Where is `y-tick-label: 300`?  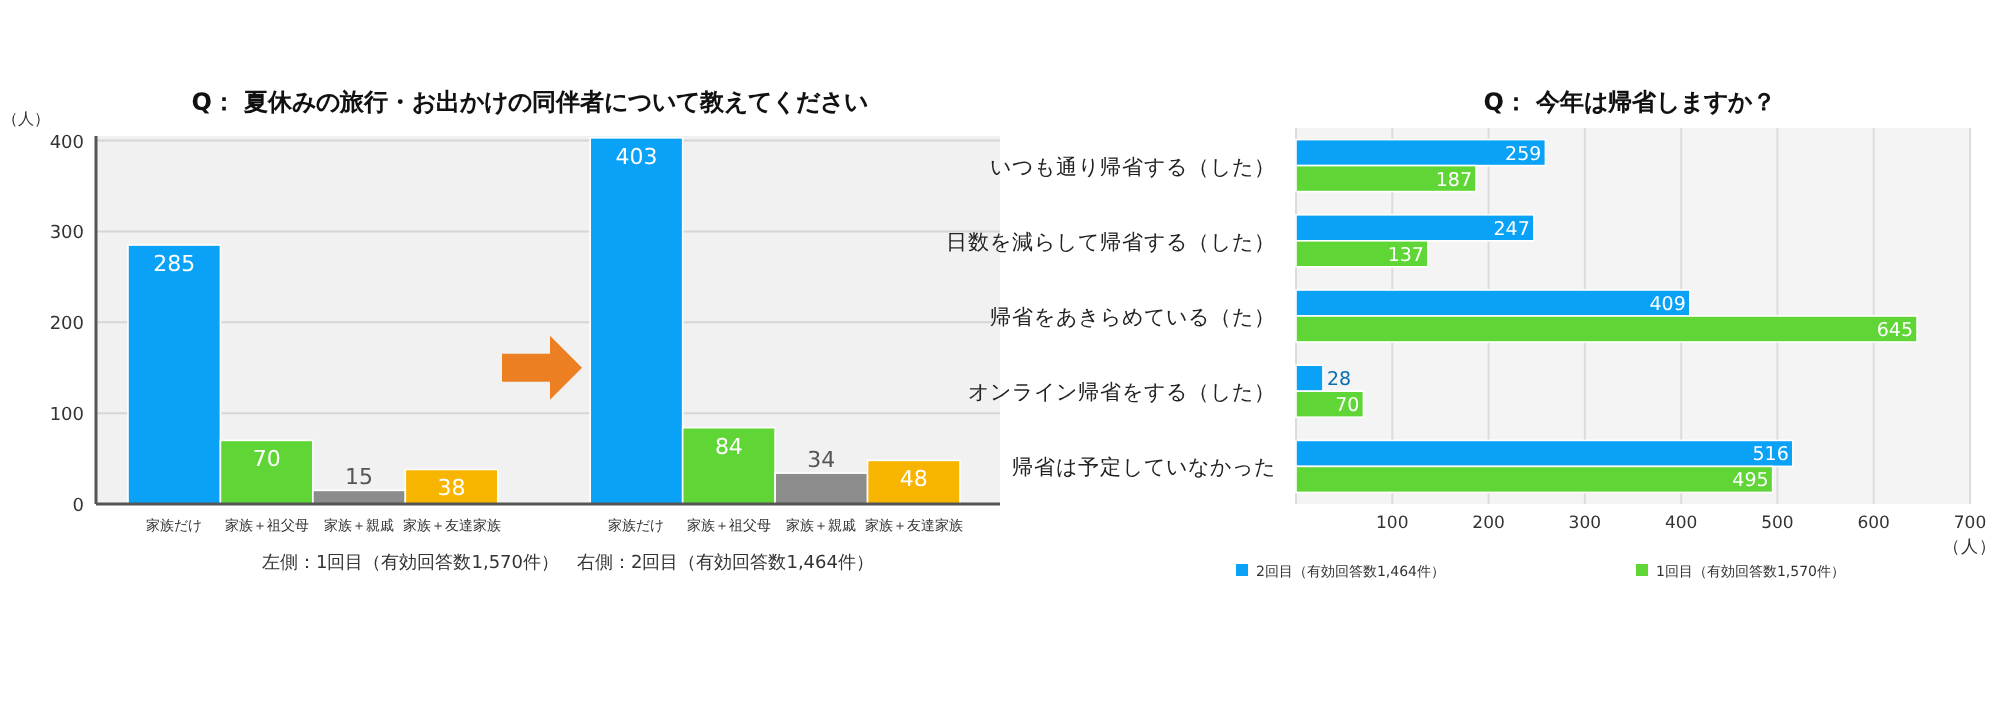
y-tick-label: 300 is located at coordinates (67, 234).